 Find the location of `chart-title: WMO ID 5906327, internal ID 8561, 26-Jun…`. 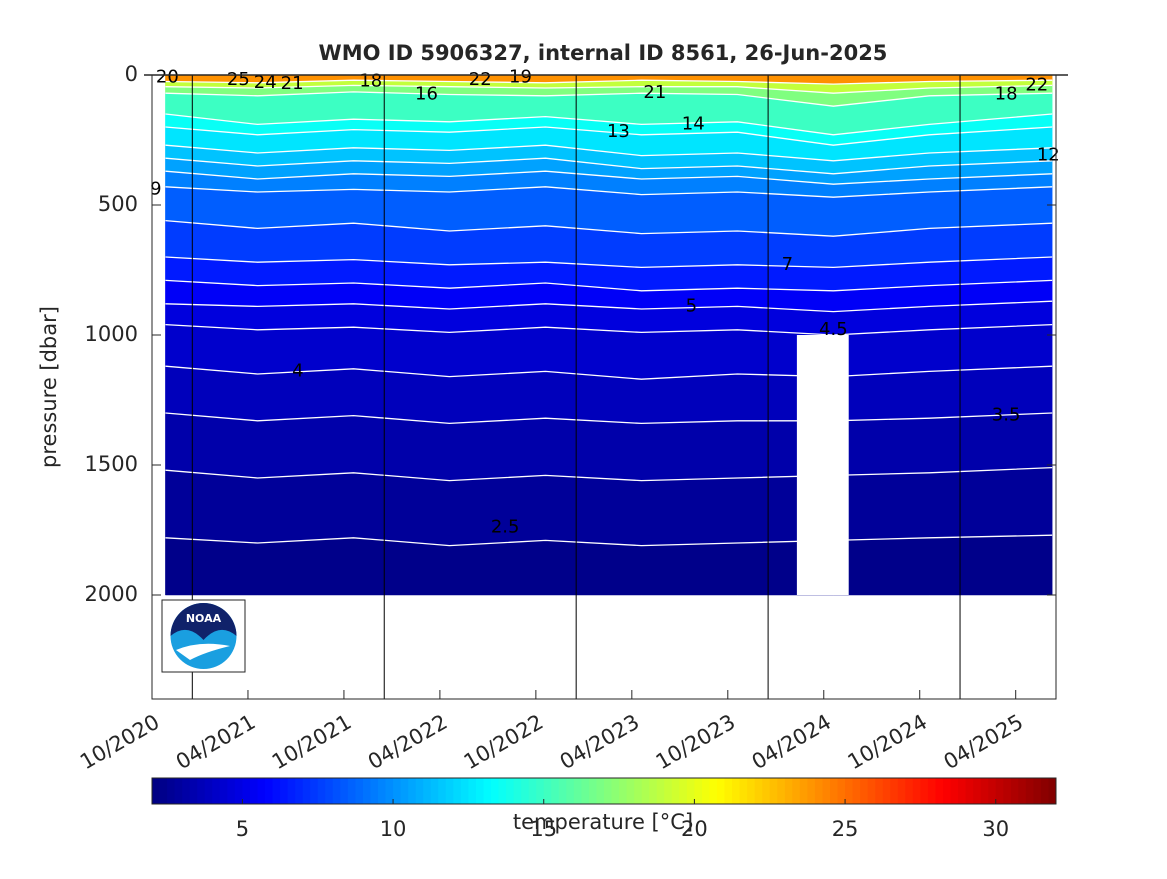

chart-title: WMO ID 5906327, internal ID 8561, 26-Jun… is located at coordinates (603, 53).